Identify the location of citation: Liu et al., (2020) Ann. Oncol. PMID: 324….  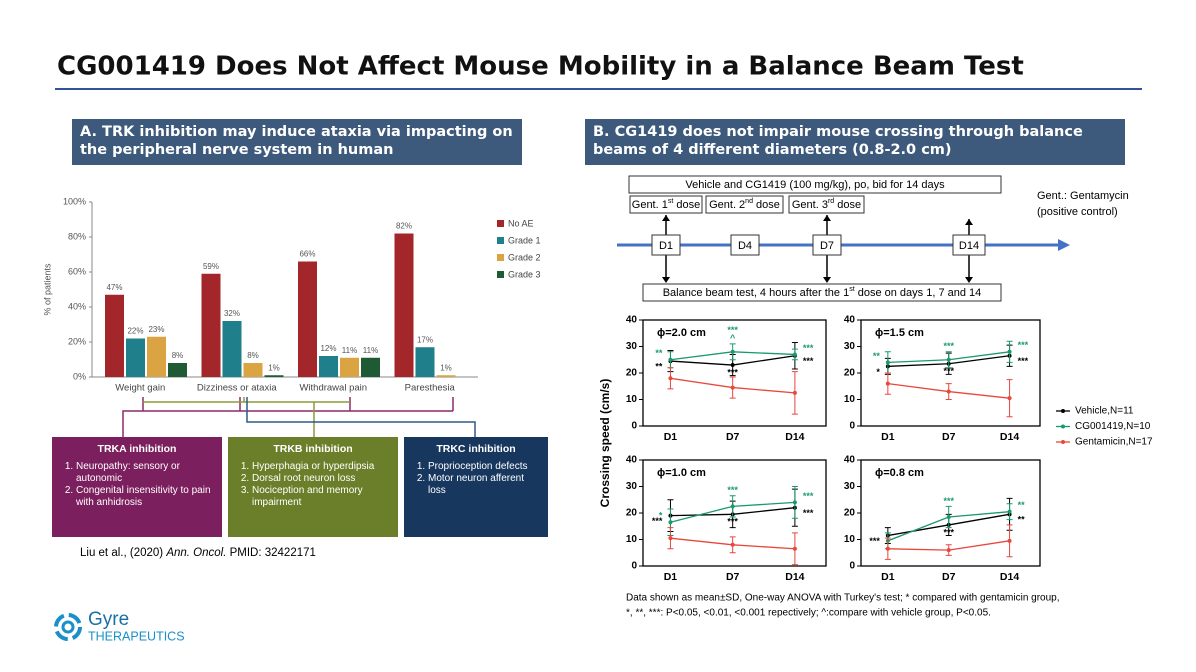
(198, 553).